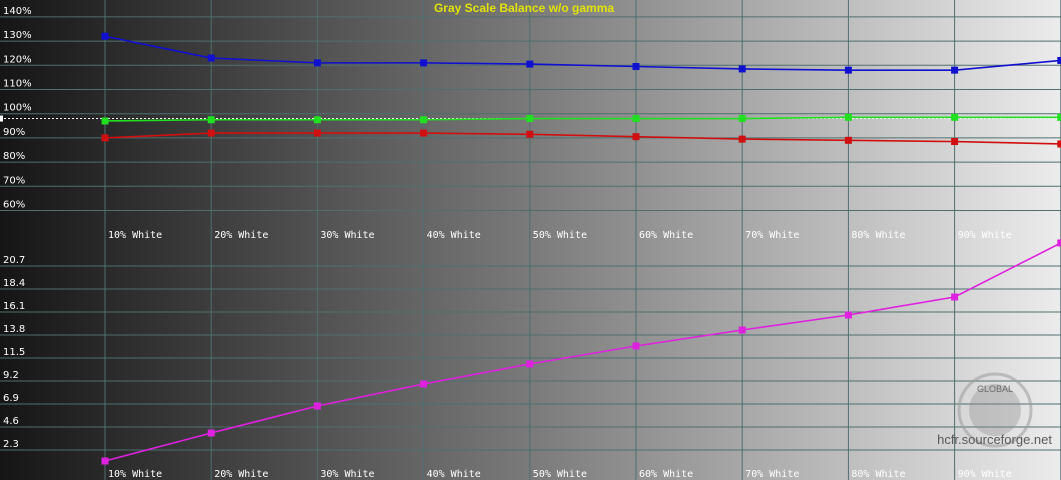 The width and height of the screenshot is (1061, 480). I want to click on y-tick-label-value: 16.1, so click(14, 306).